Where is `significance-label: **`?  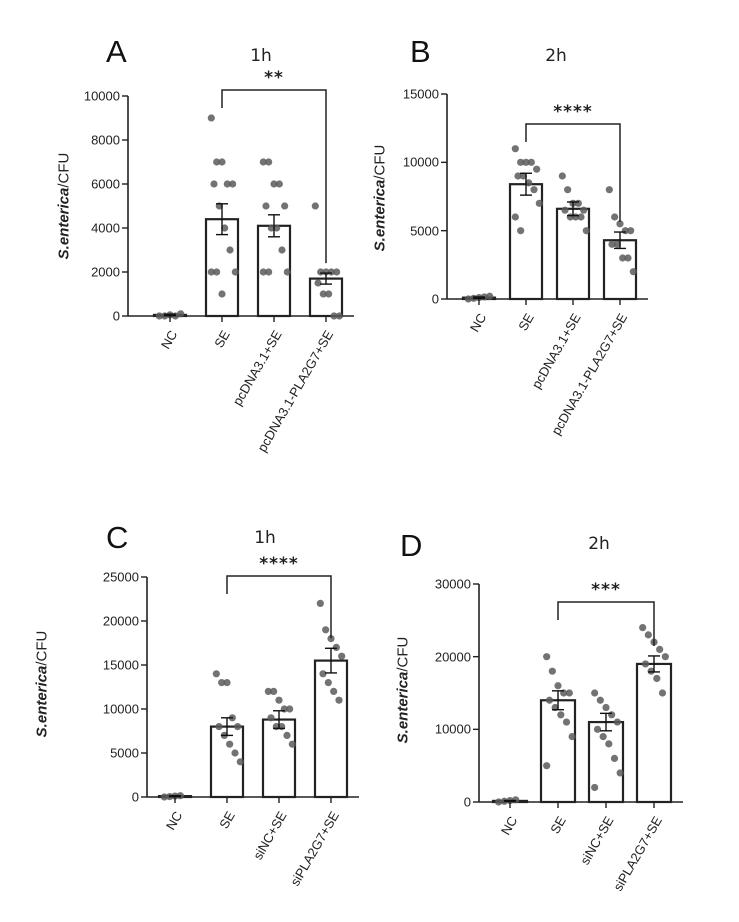 significance-label: ** is located at coordinates (274, 78).